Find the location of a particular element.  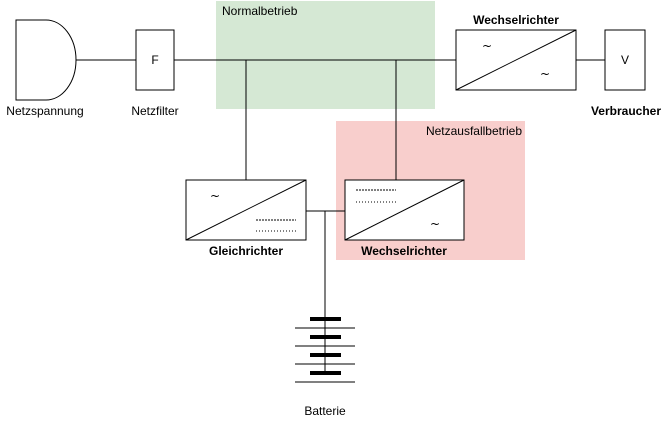

backup-inverter-ac-symbol: ~ is located at coordinates (435, 224).